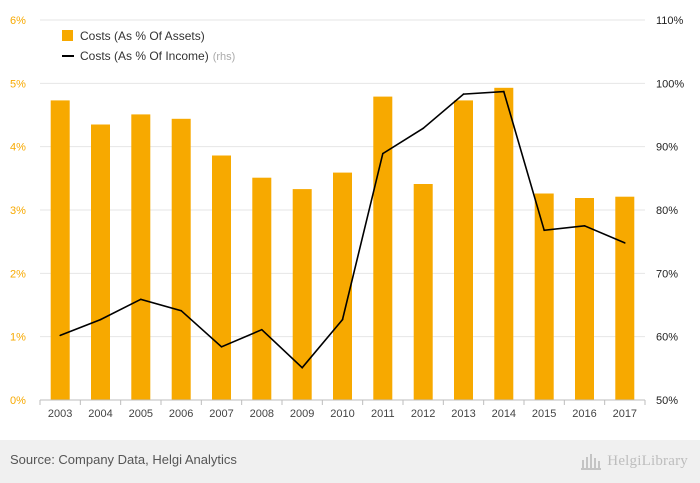 This screenshot has width=700, height=483. Describe the element at coordinates (262, 414) in the screenshot. I see `x-tick-label: 2008` at that location.